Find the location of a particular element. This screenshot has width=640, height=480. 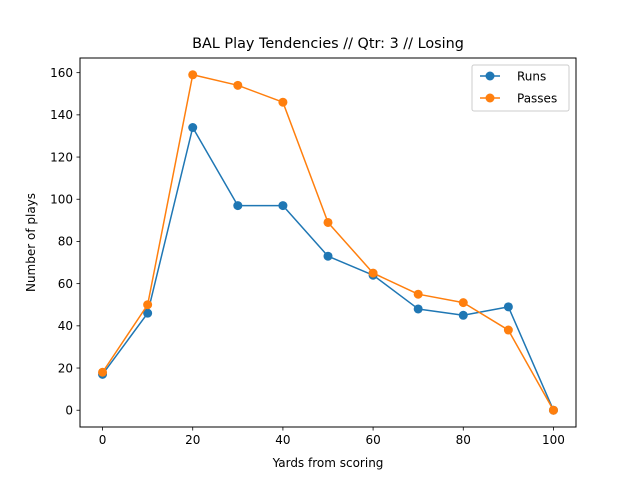

x-tick-label: 0 is located at coordinates (103, 440).